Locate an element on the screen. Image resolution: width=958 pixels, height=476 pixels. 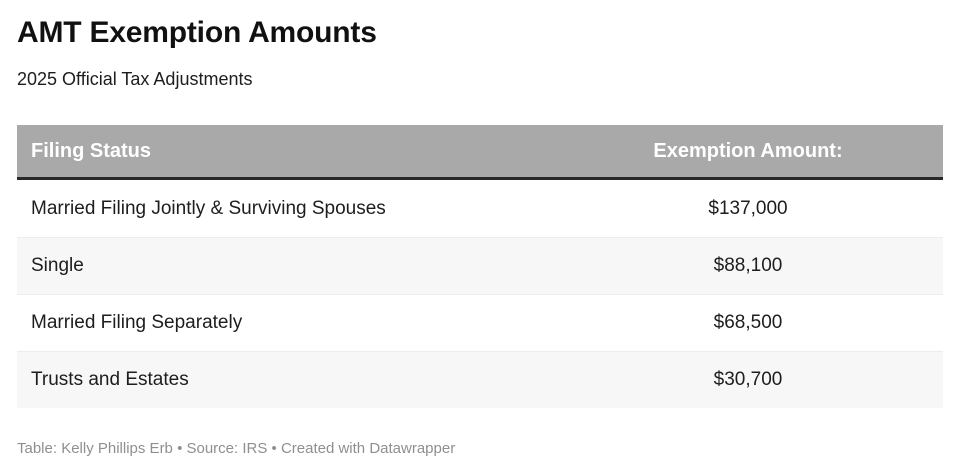
amount-cell: $137,000 is located at coordinates (748, 208).